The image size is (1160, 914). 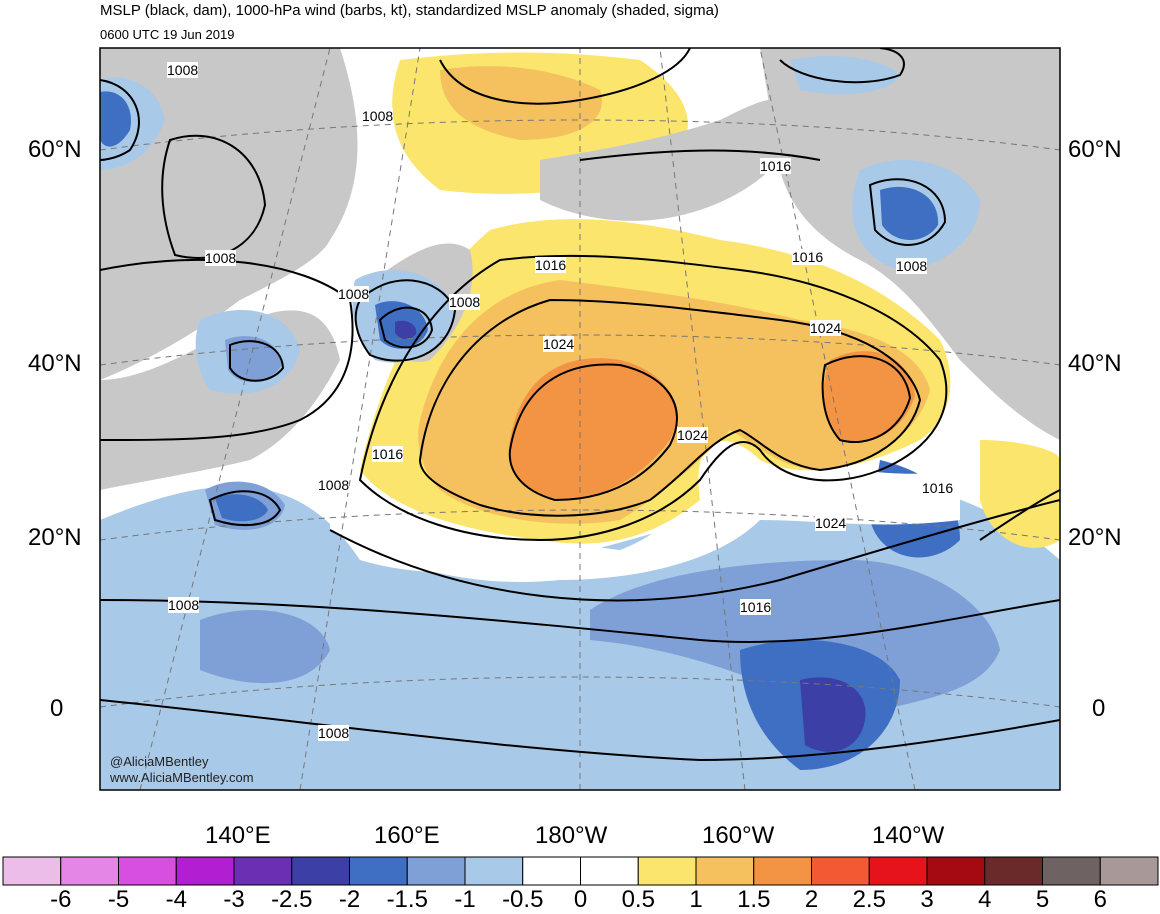 What do you see at coordinates (1095, 149) in the screenshot?
I see `lat-label-right: 60°N` at bounding box center [1095, 149].